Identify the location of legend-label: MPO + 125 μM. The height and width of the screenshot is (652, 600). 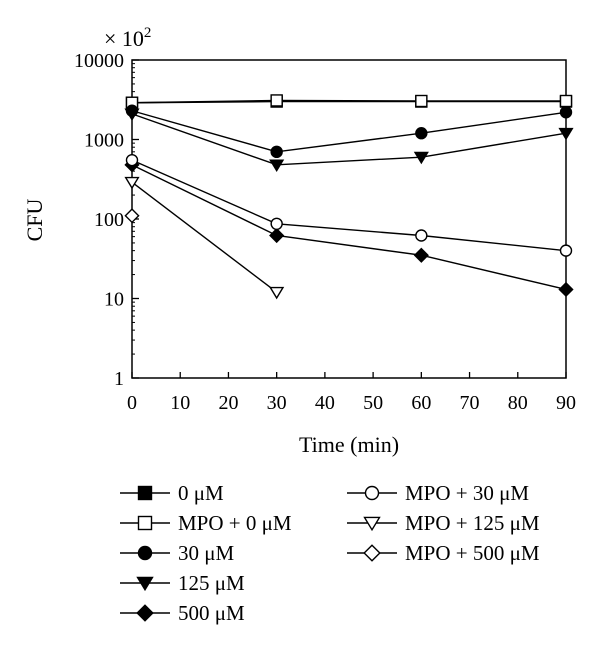
(472, 522).